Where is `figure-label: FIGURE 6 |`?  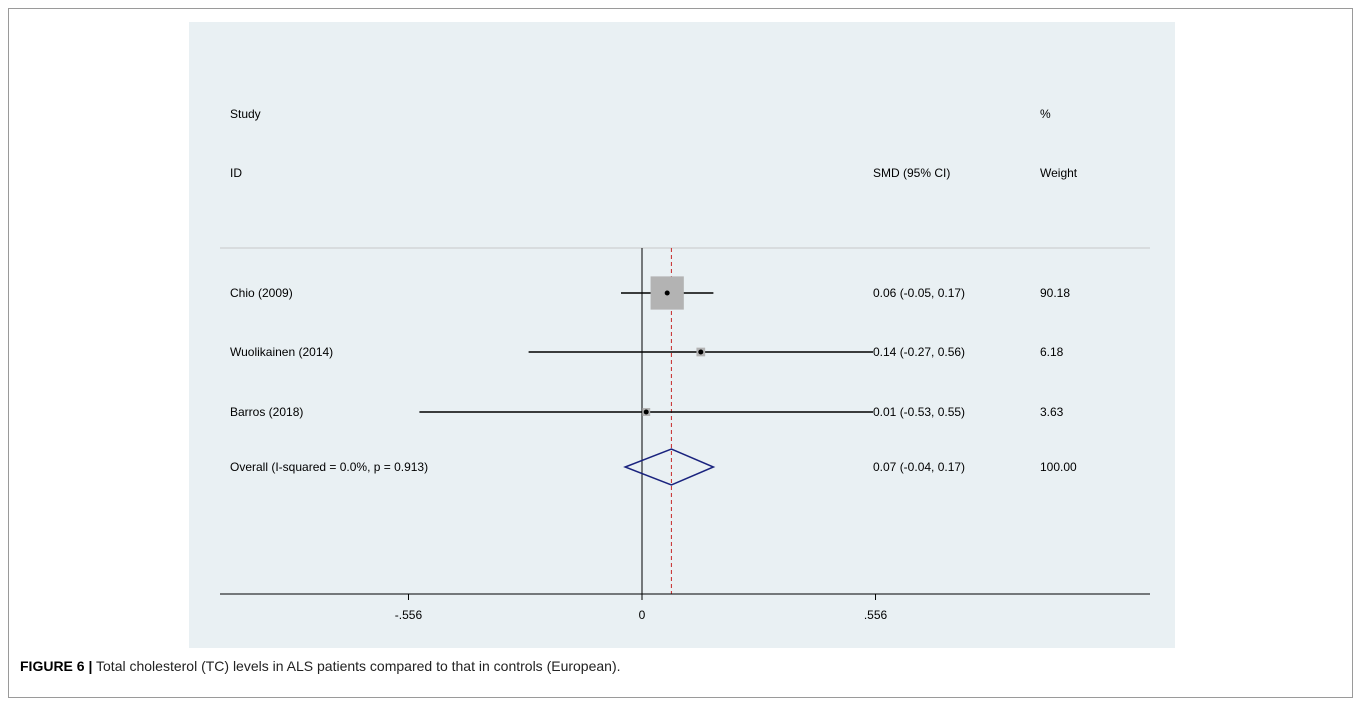
figure-label: FIGURE 6 | is located at coordinates (56, 666).